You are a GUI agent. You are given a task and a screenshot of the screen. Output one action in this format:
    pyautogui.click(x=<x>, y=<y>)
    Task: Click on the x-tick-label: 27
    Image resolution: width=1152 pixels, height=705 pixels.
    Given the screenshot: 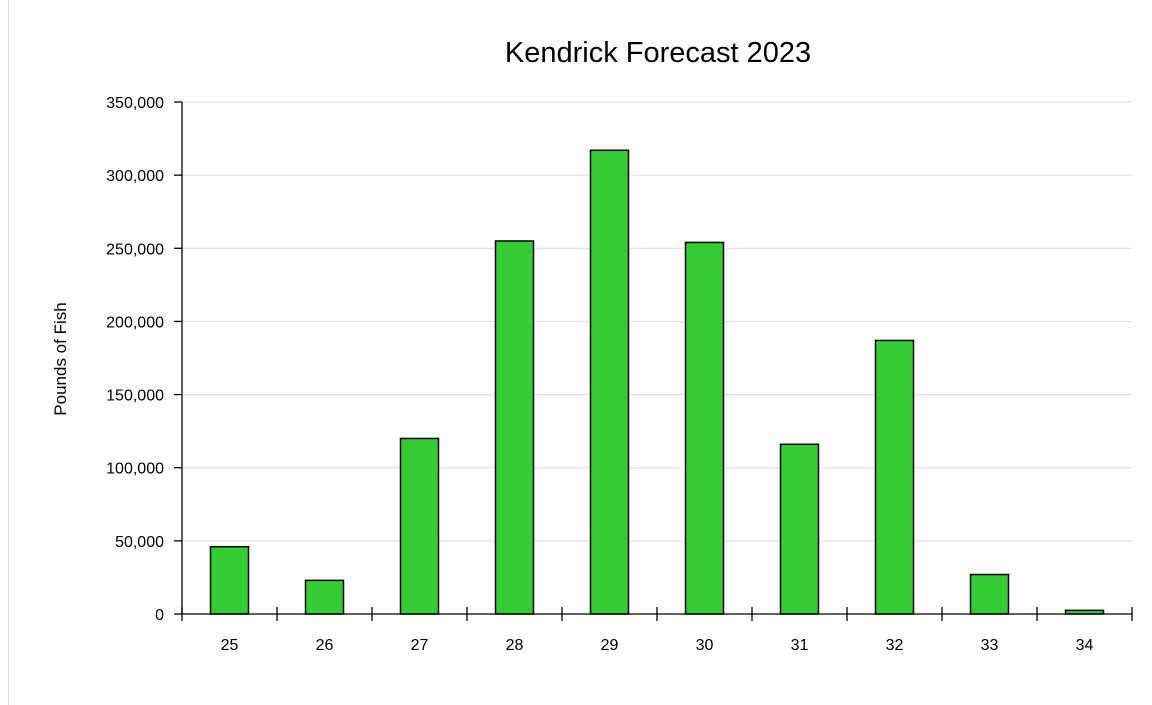 What is the action you would take?
    pyautogui.click(x=420, y=645)
    